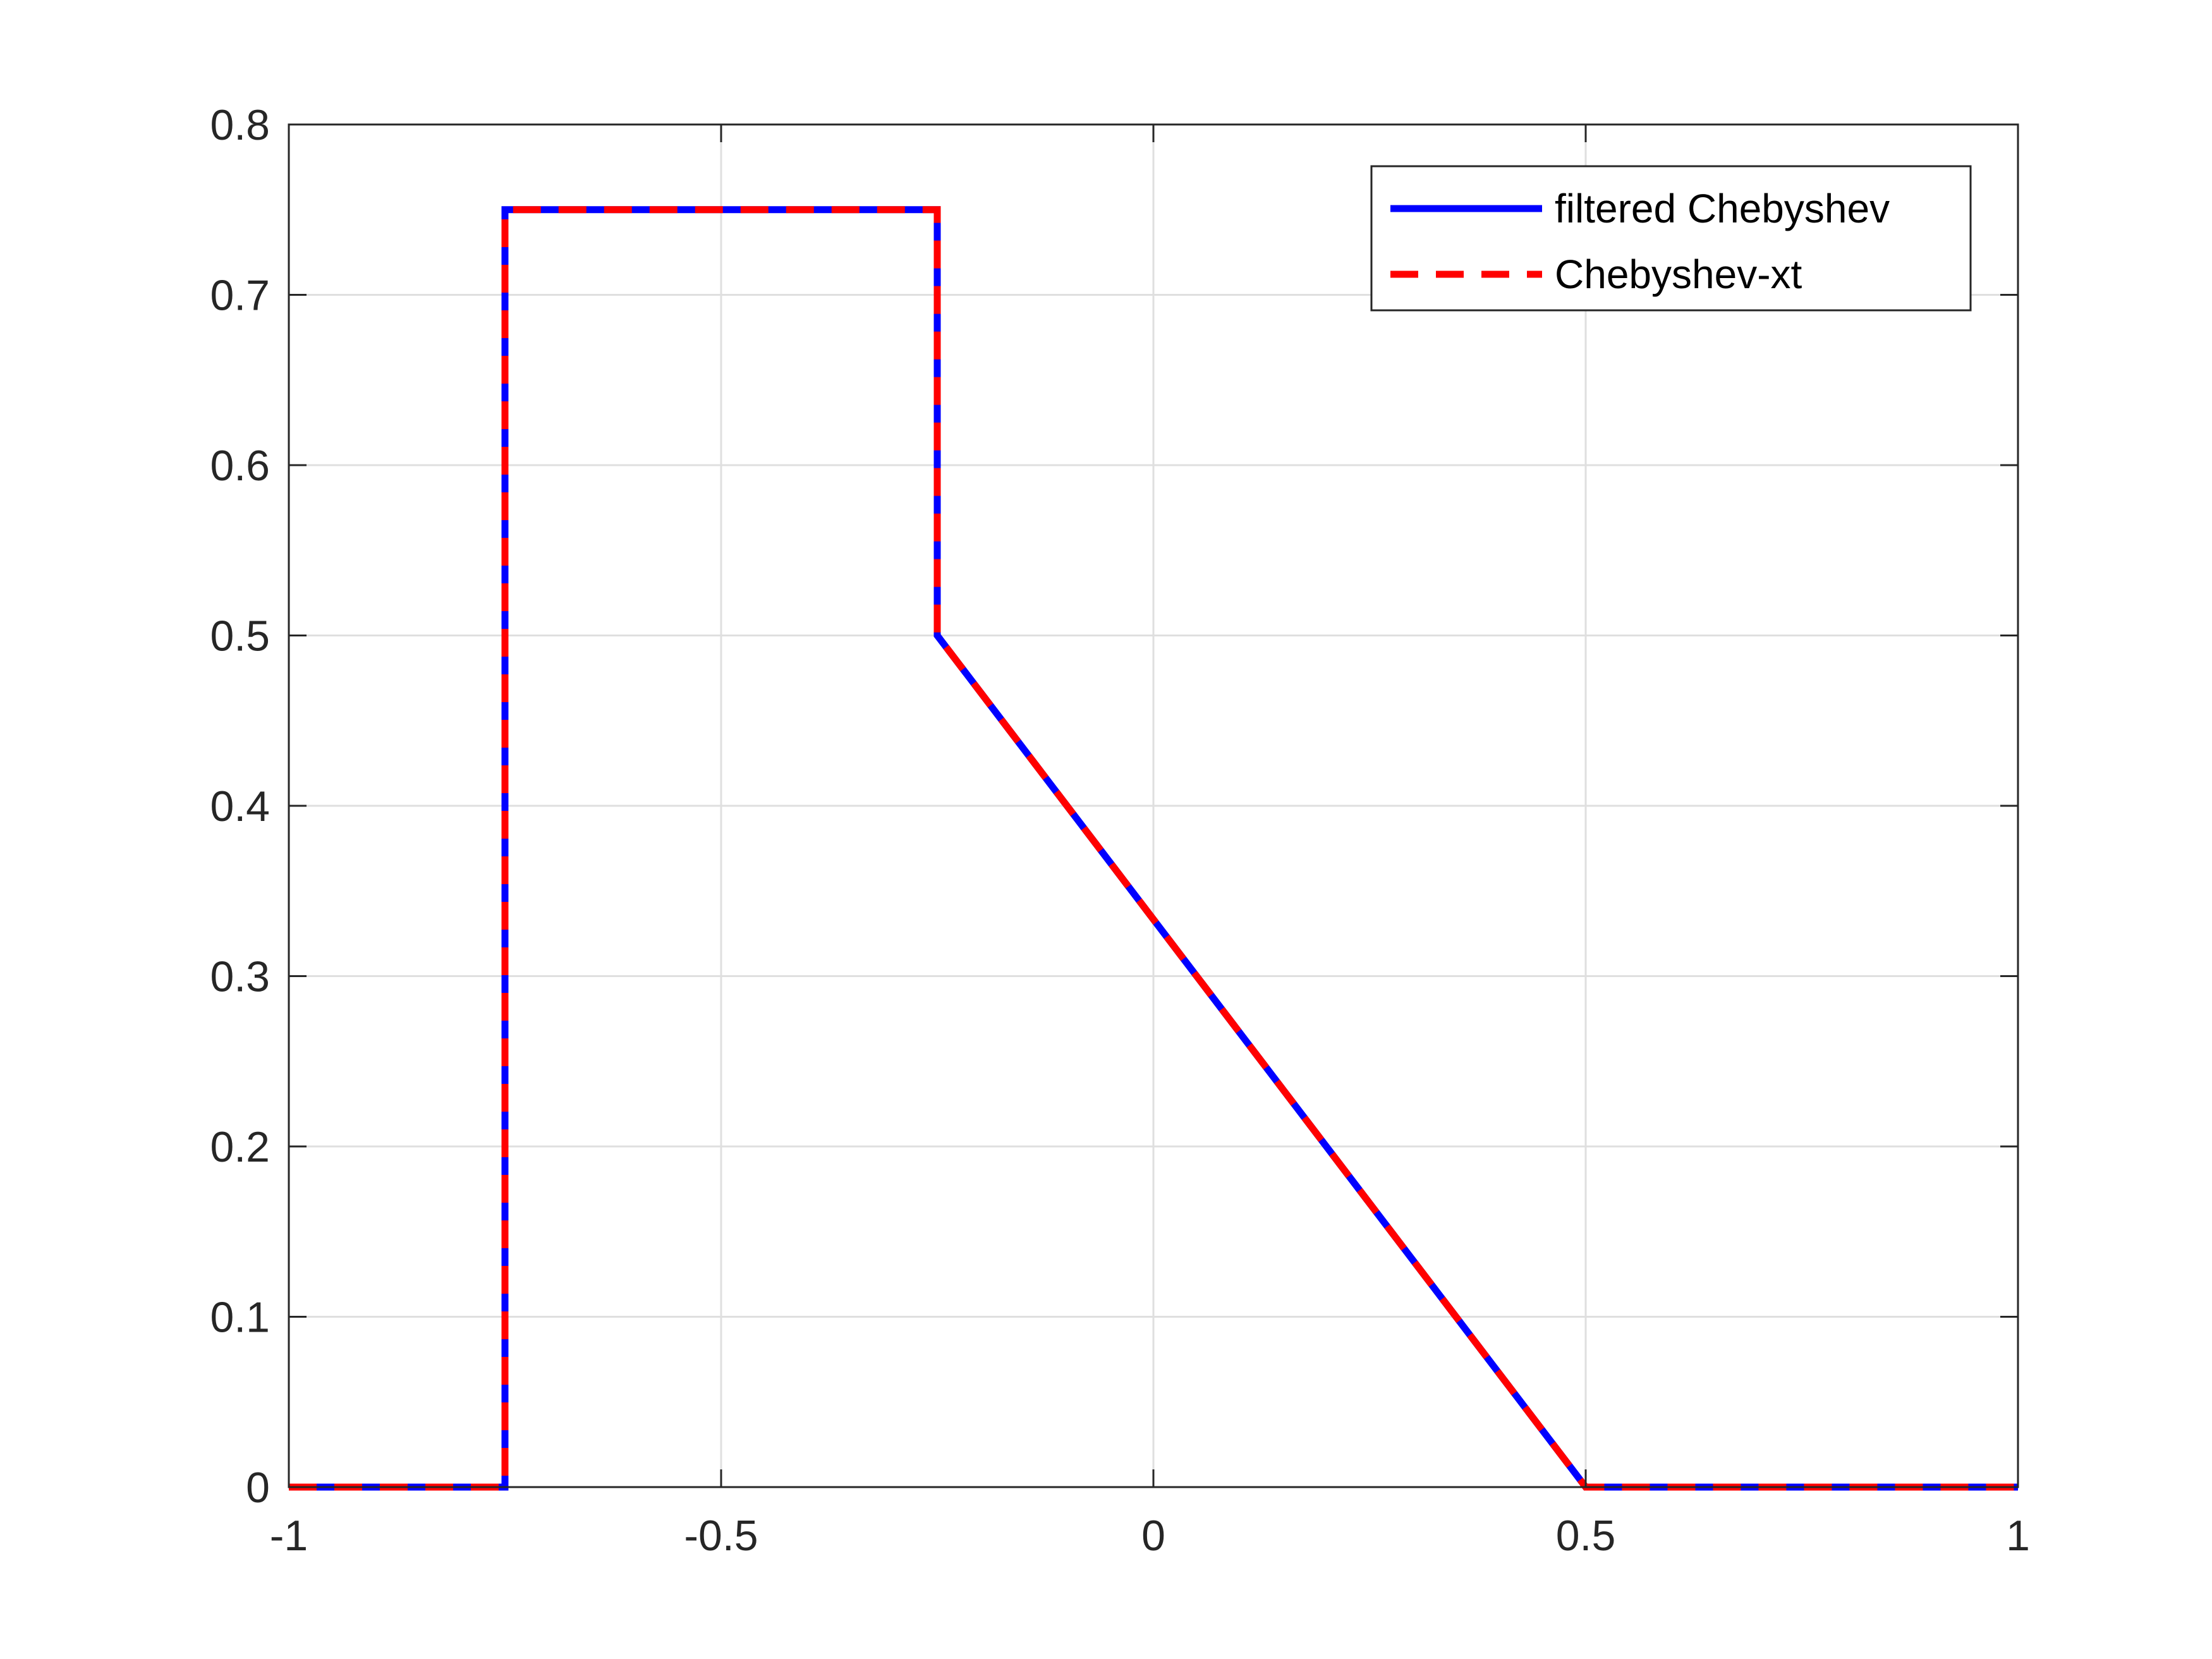  Describe the element at coordinates (721, 1536) in the screenshot. I see `x-tick-label: -0.5` at that location.